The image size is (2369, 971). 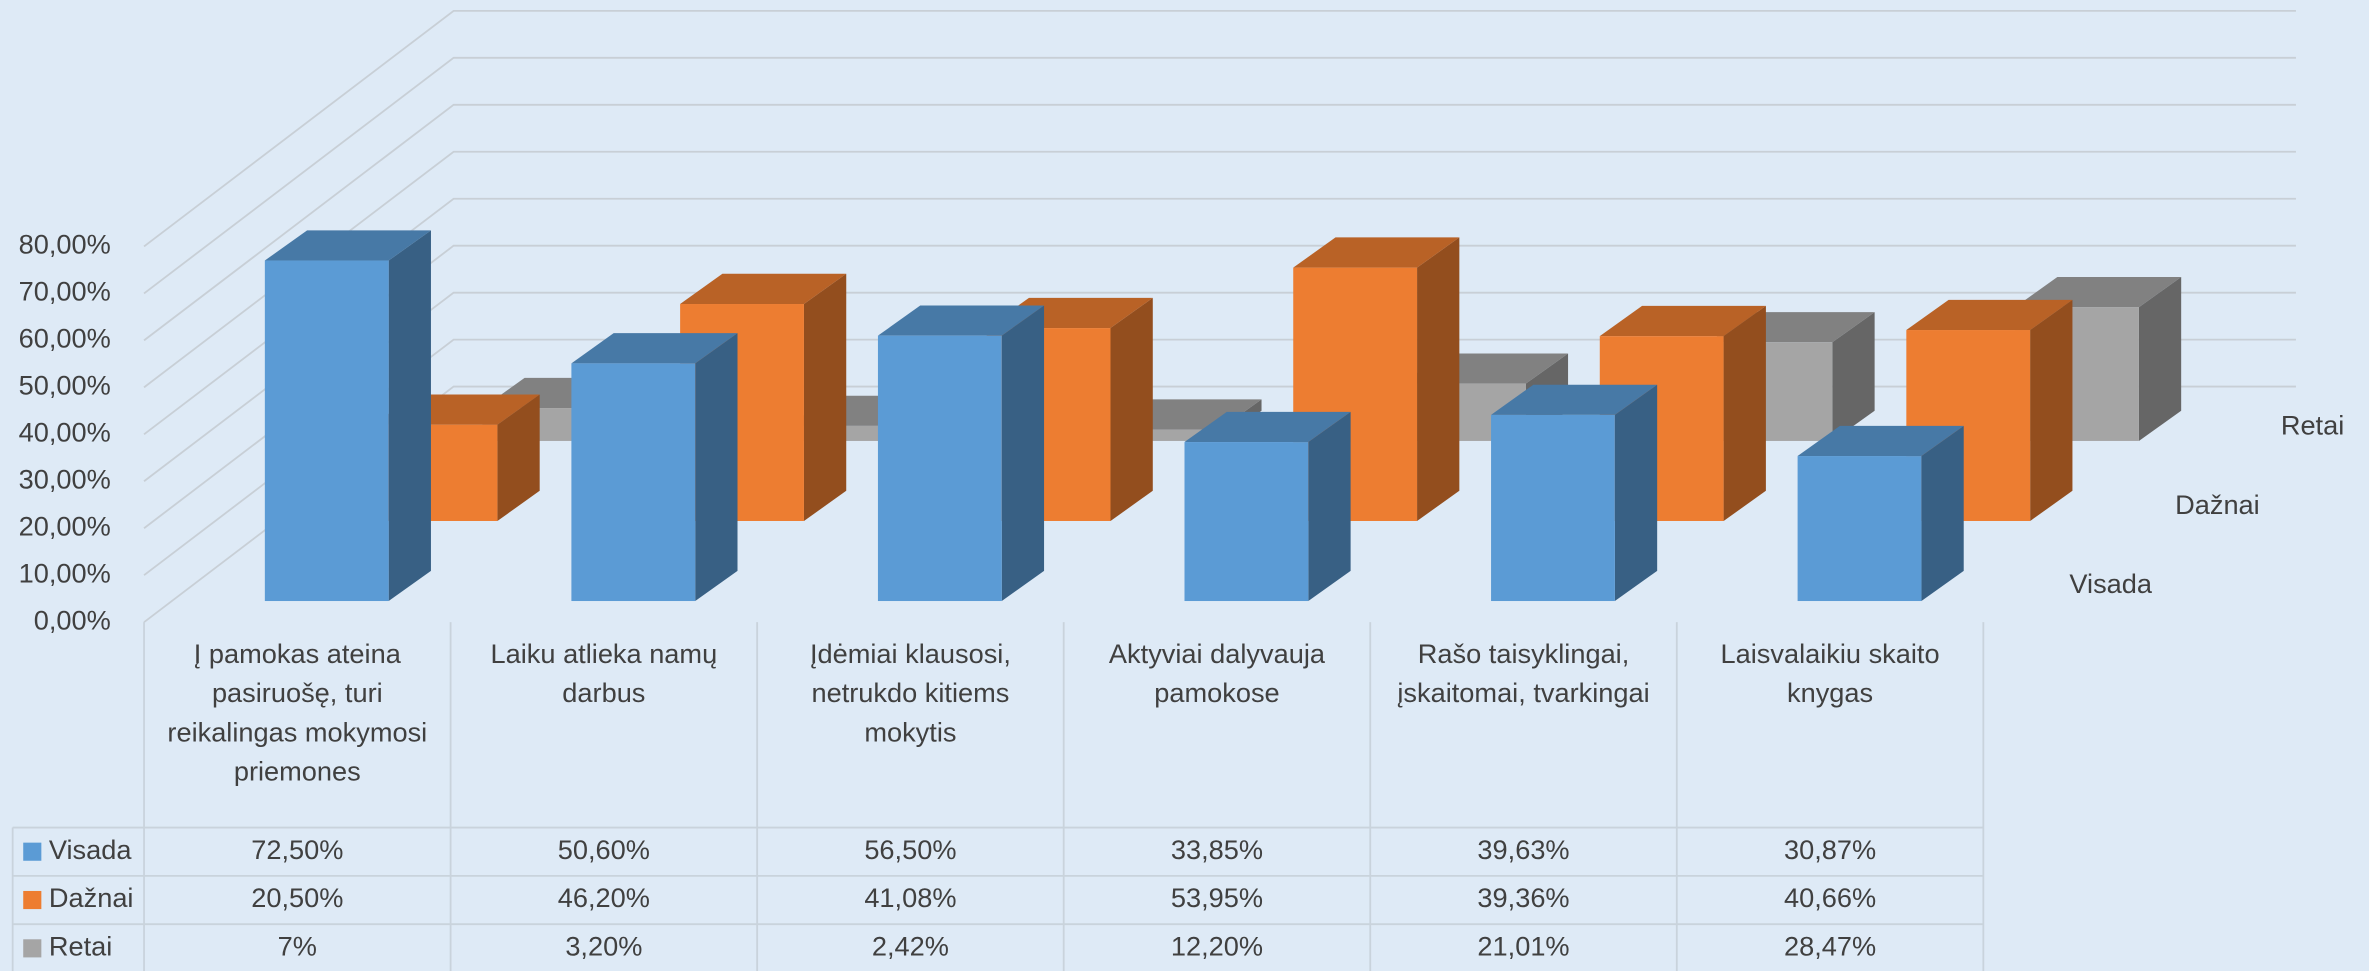 What do you see at coordinates (603, 946) in the screenshot?
I see `table-value: 3,20%` at bounding box center [603, 946].